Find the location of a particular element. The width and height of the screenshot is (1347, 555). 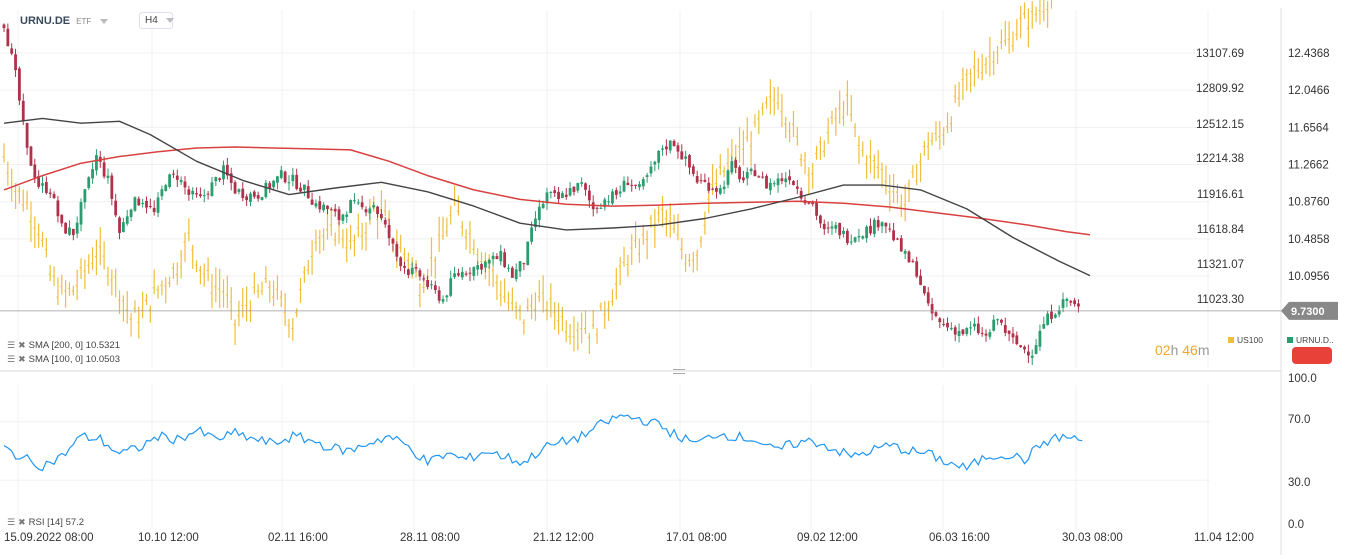

rsi-tick-label: 100.0 is located at coordinates (1302, 379).